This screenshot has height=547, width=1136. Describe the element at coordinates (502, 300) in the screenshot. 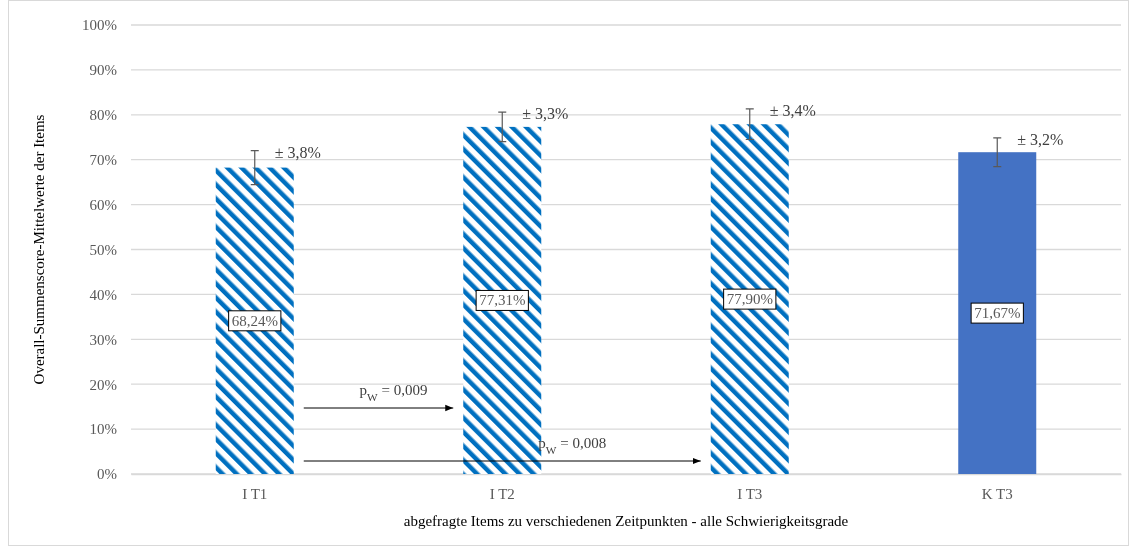

I see `data-label: 77,31%` at that location.